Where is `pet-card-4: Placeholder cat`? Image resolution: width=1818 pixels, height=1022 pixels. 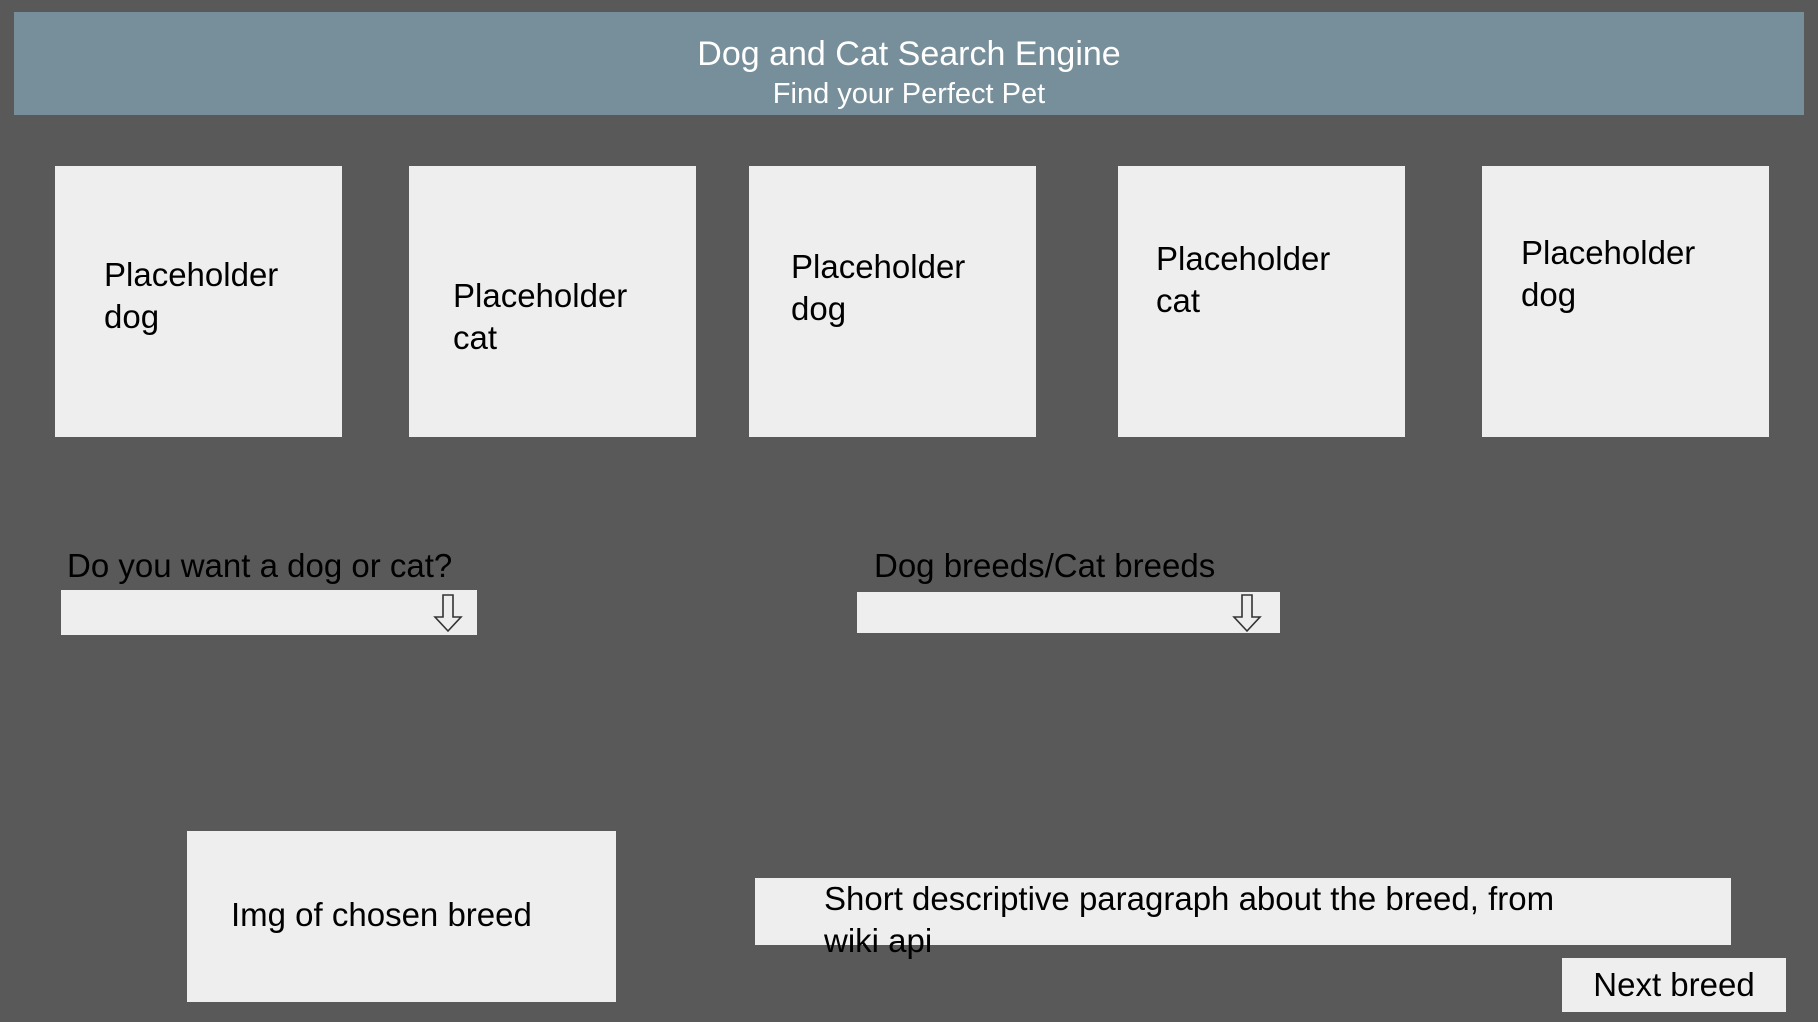
pet-card-4: Placeholder cat is located at coordinates (1261, 301).